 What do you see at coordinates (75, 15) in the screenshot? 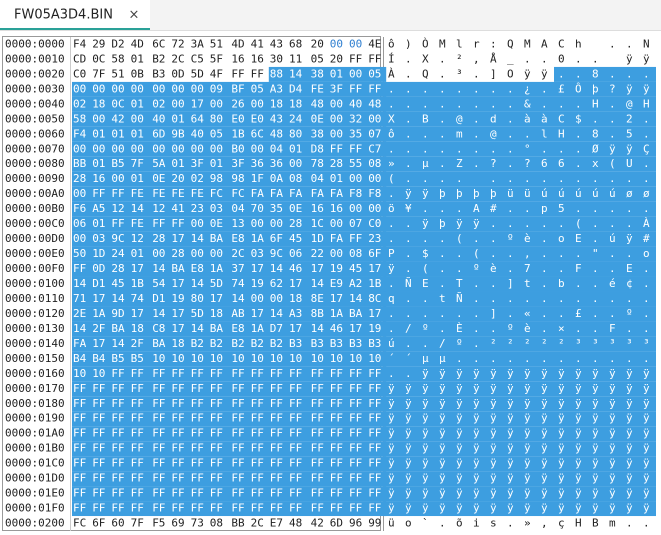
I see `tab` at bounding box center [75, 15].